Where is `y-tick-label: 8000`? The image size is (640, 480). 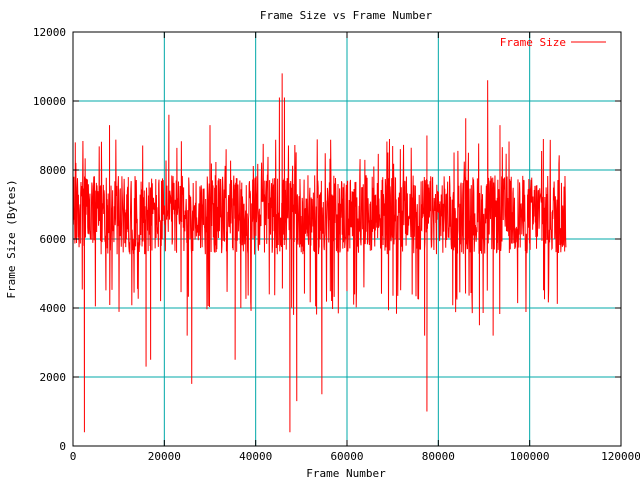
y-tick-label: 8000 is located at coordinates (53, 170).